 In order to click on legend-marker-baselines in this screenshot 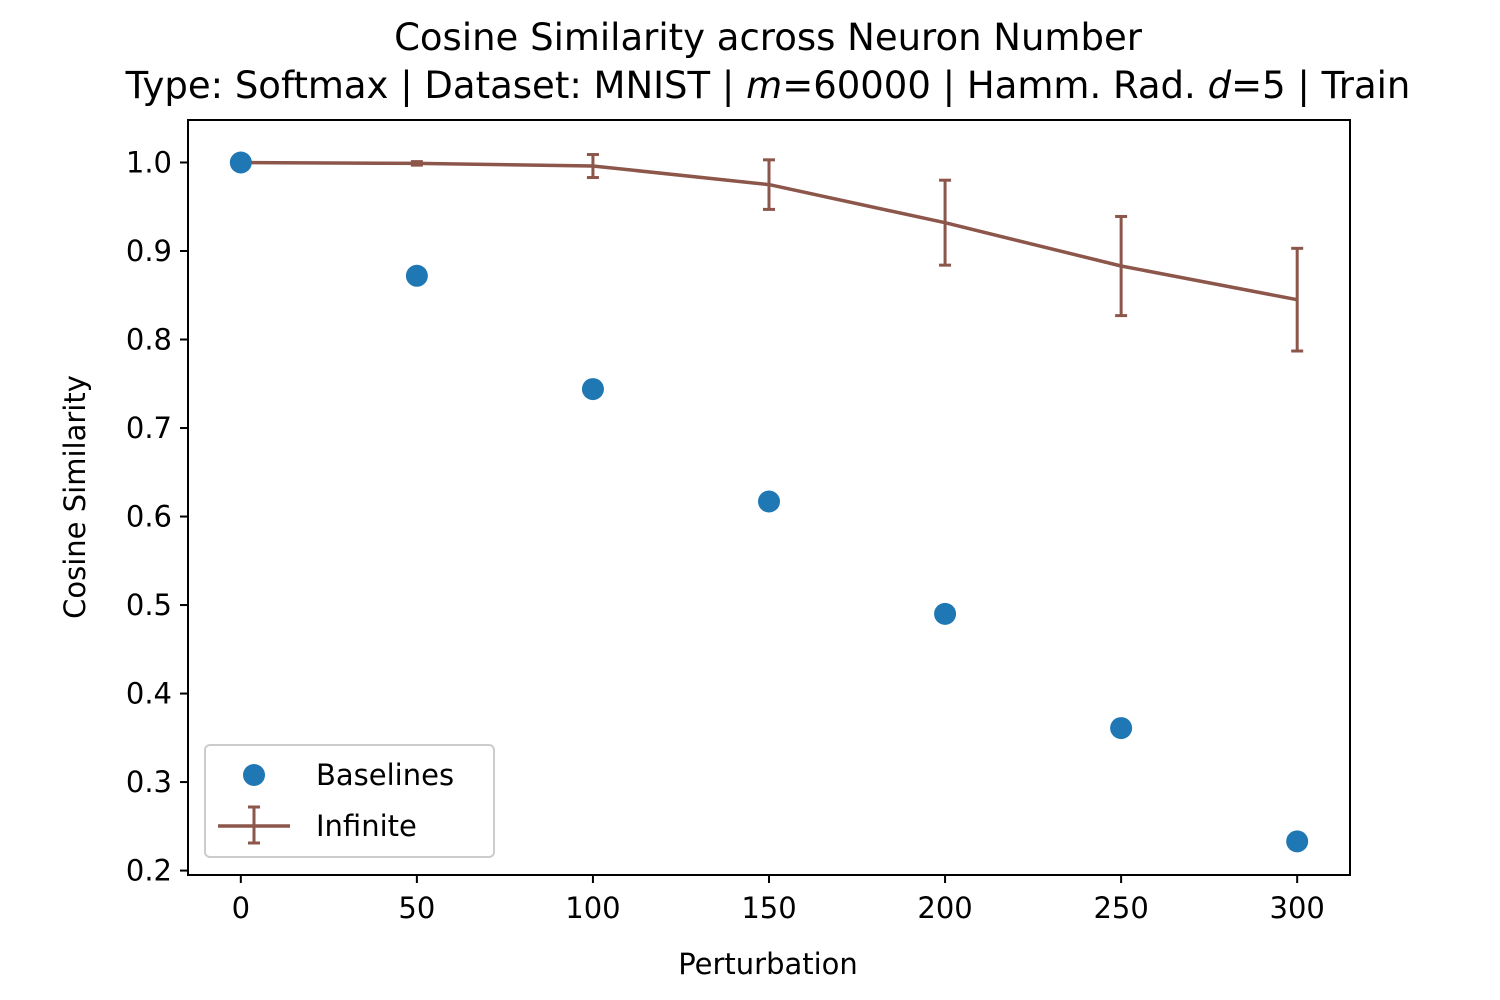, I will do `click(254, 775)`.